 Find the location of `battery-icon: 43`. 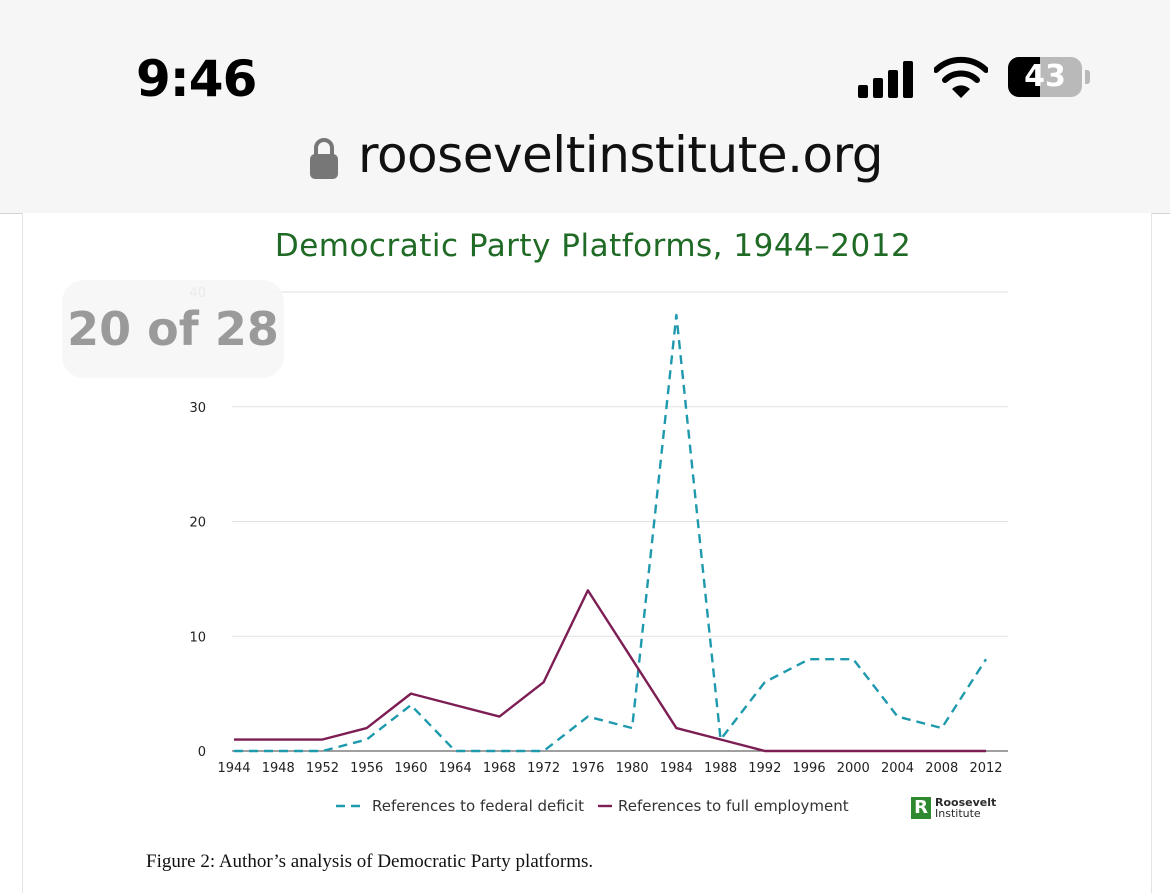

battery-icon: 43 is located at coordinates (1049, 78).